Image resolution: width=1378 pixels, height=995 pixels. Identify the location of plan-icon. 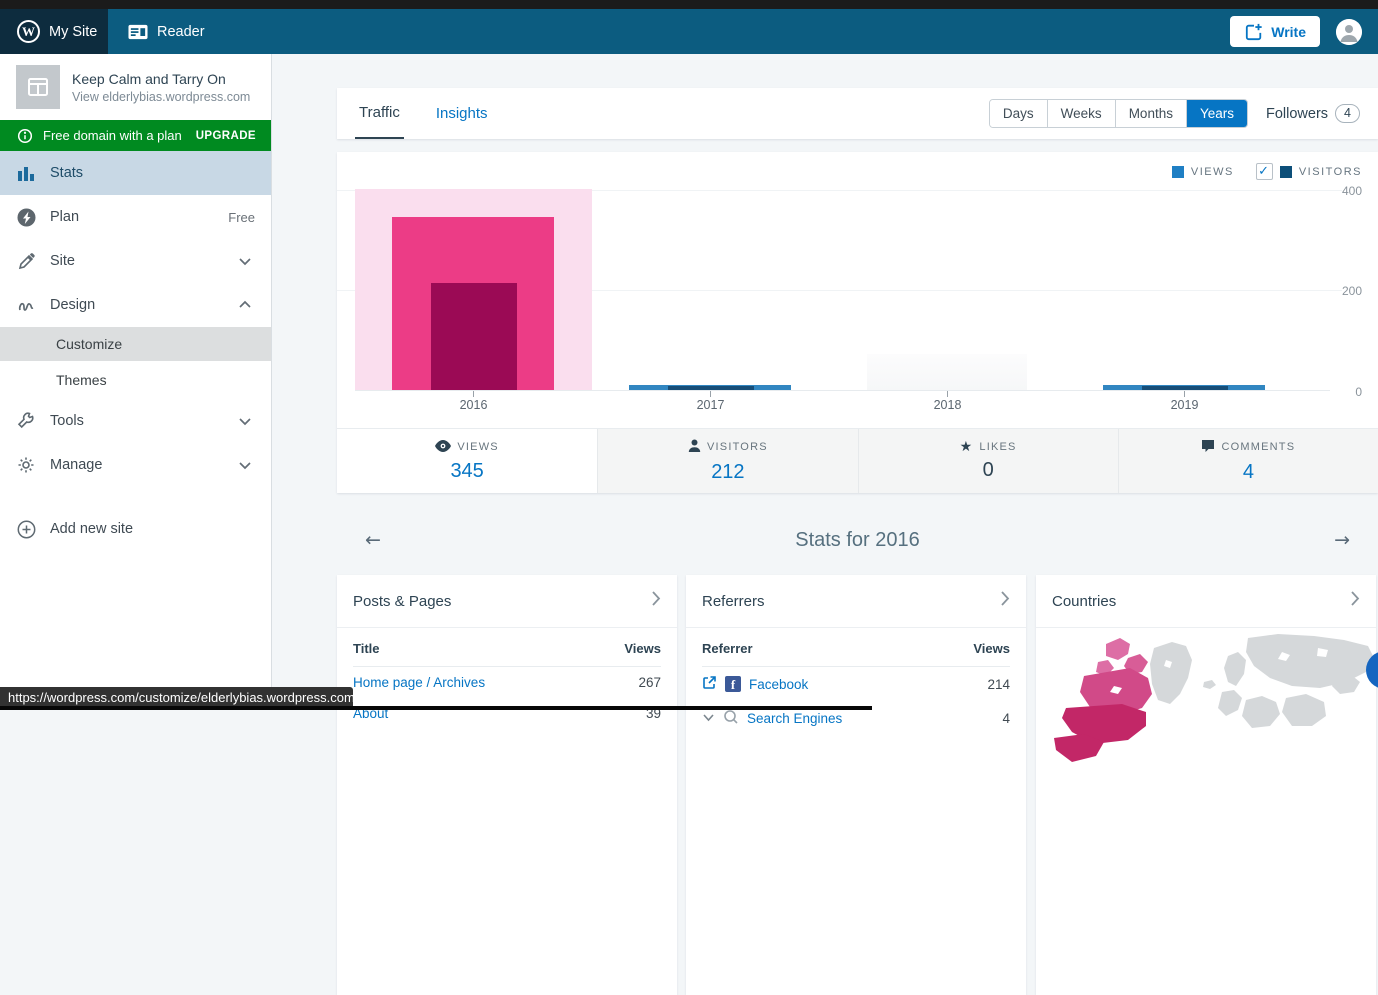
(26, 217).